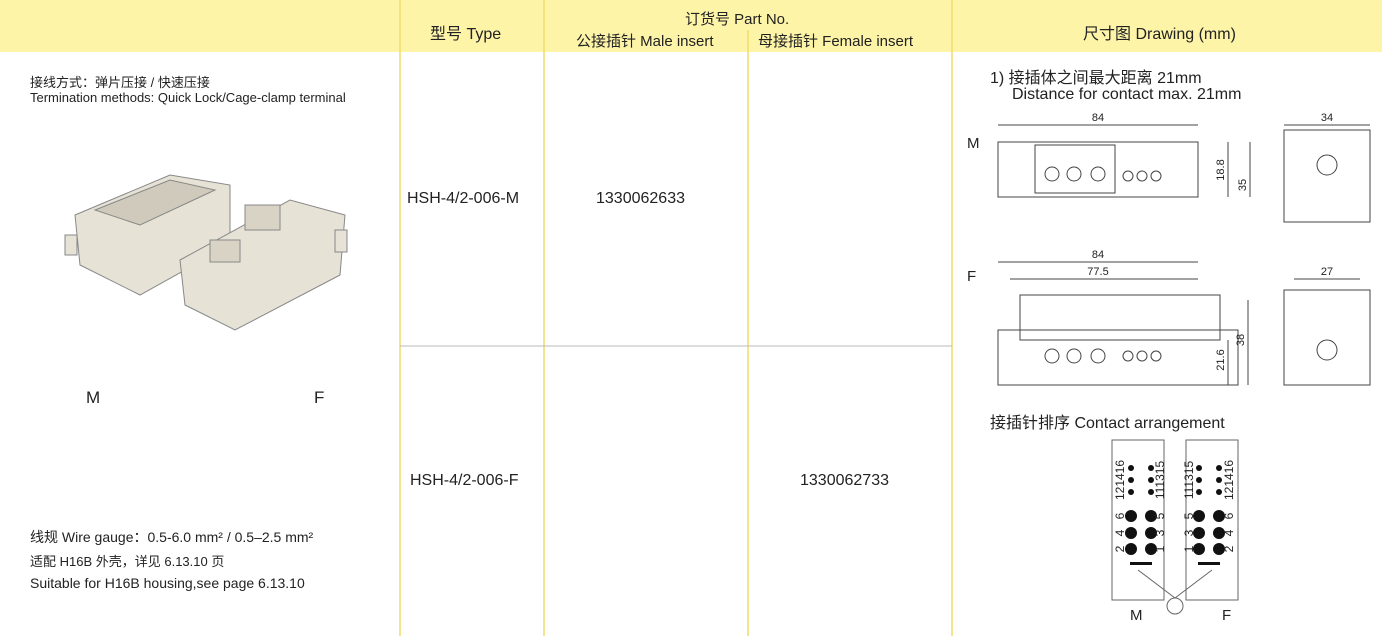  I want to click on row-type: HSH-4/2-006-F, so click(464, 480).